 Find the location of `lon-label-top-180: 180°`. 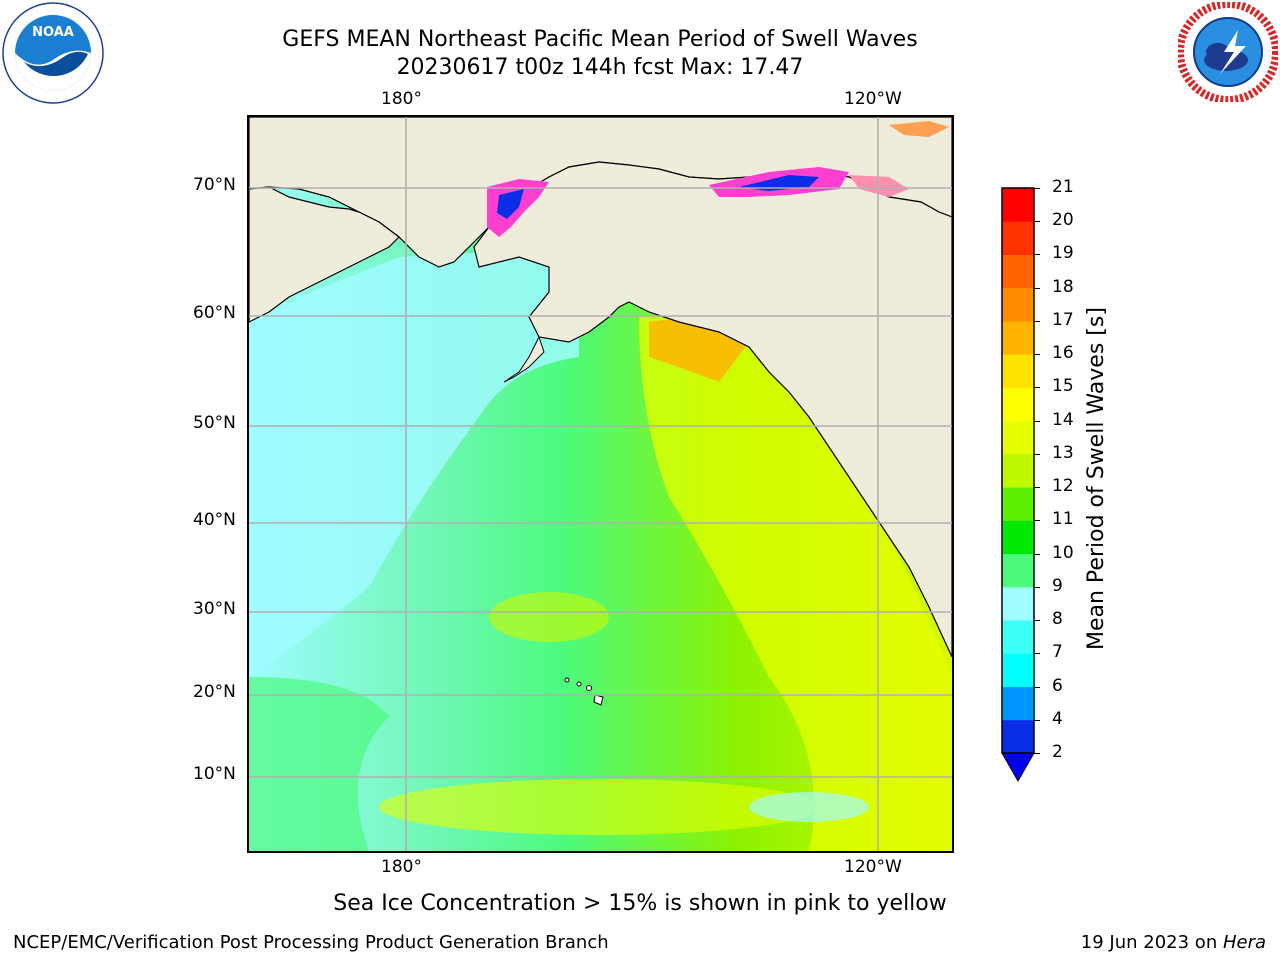

lon-label-top-180: 180° is located at coordinates (401, 99).